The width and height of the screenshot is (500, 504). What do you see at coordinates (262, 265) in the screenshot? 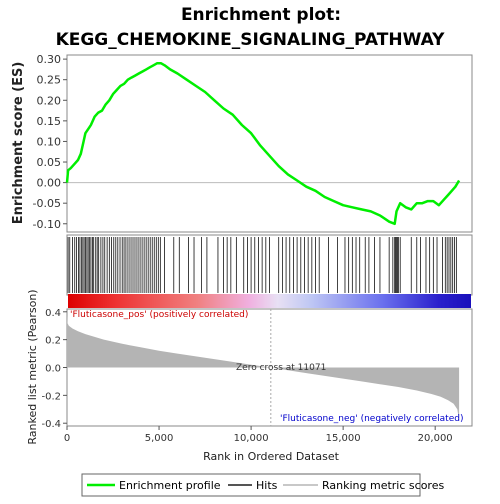
I see `hit-marks` at bounding box center [262, 265].